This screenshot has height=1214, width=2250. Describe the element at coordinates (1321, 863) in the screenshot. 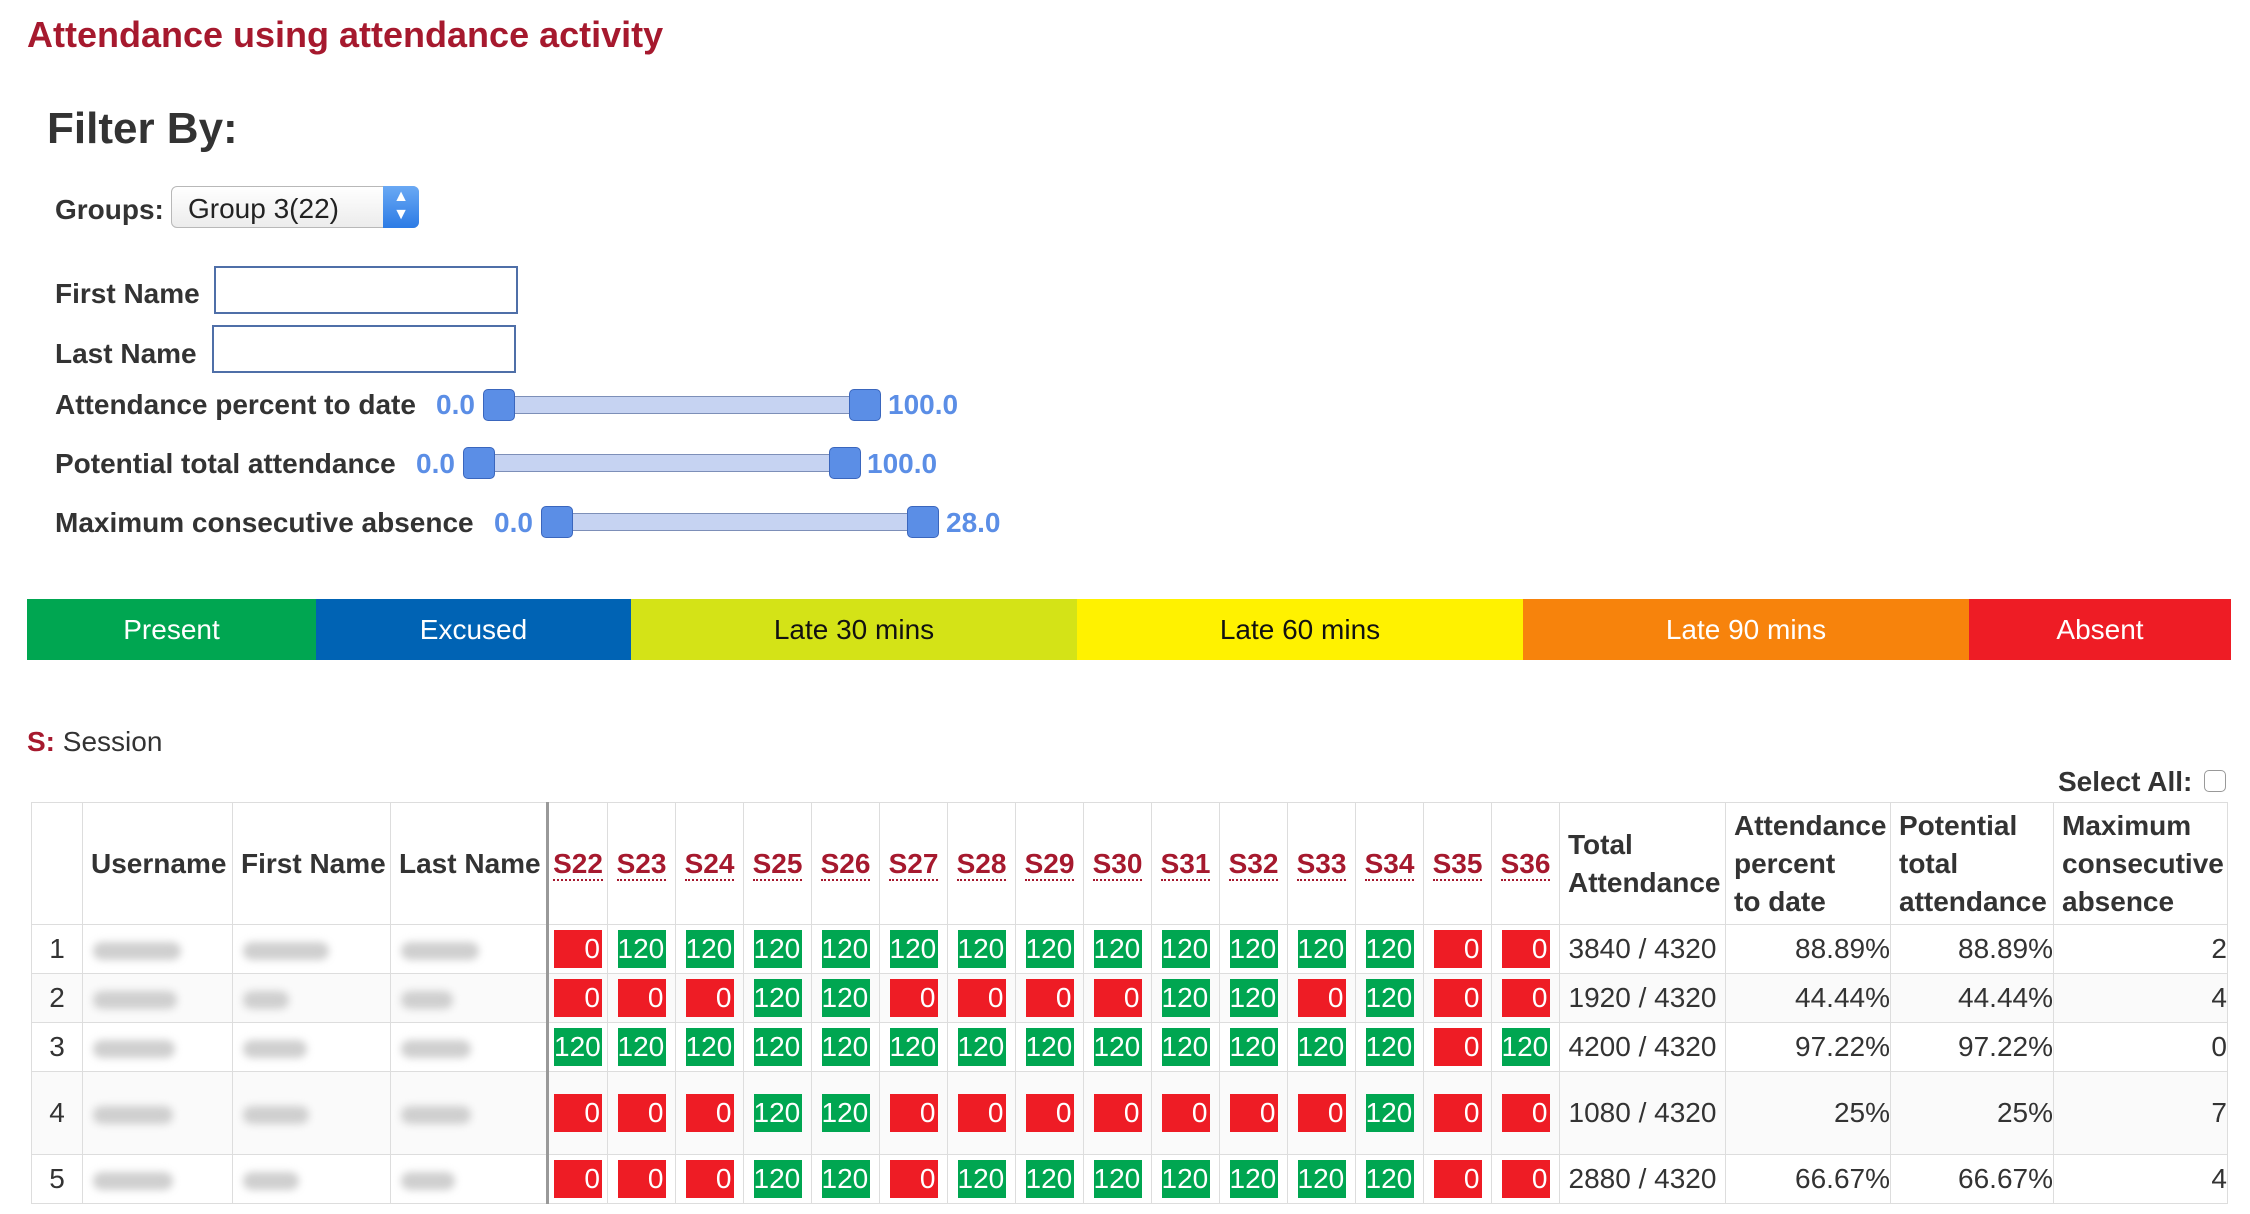

I see `session-header-s33: S33` at that location.